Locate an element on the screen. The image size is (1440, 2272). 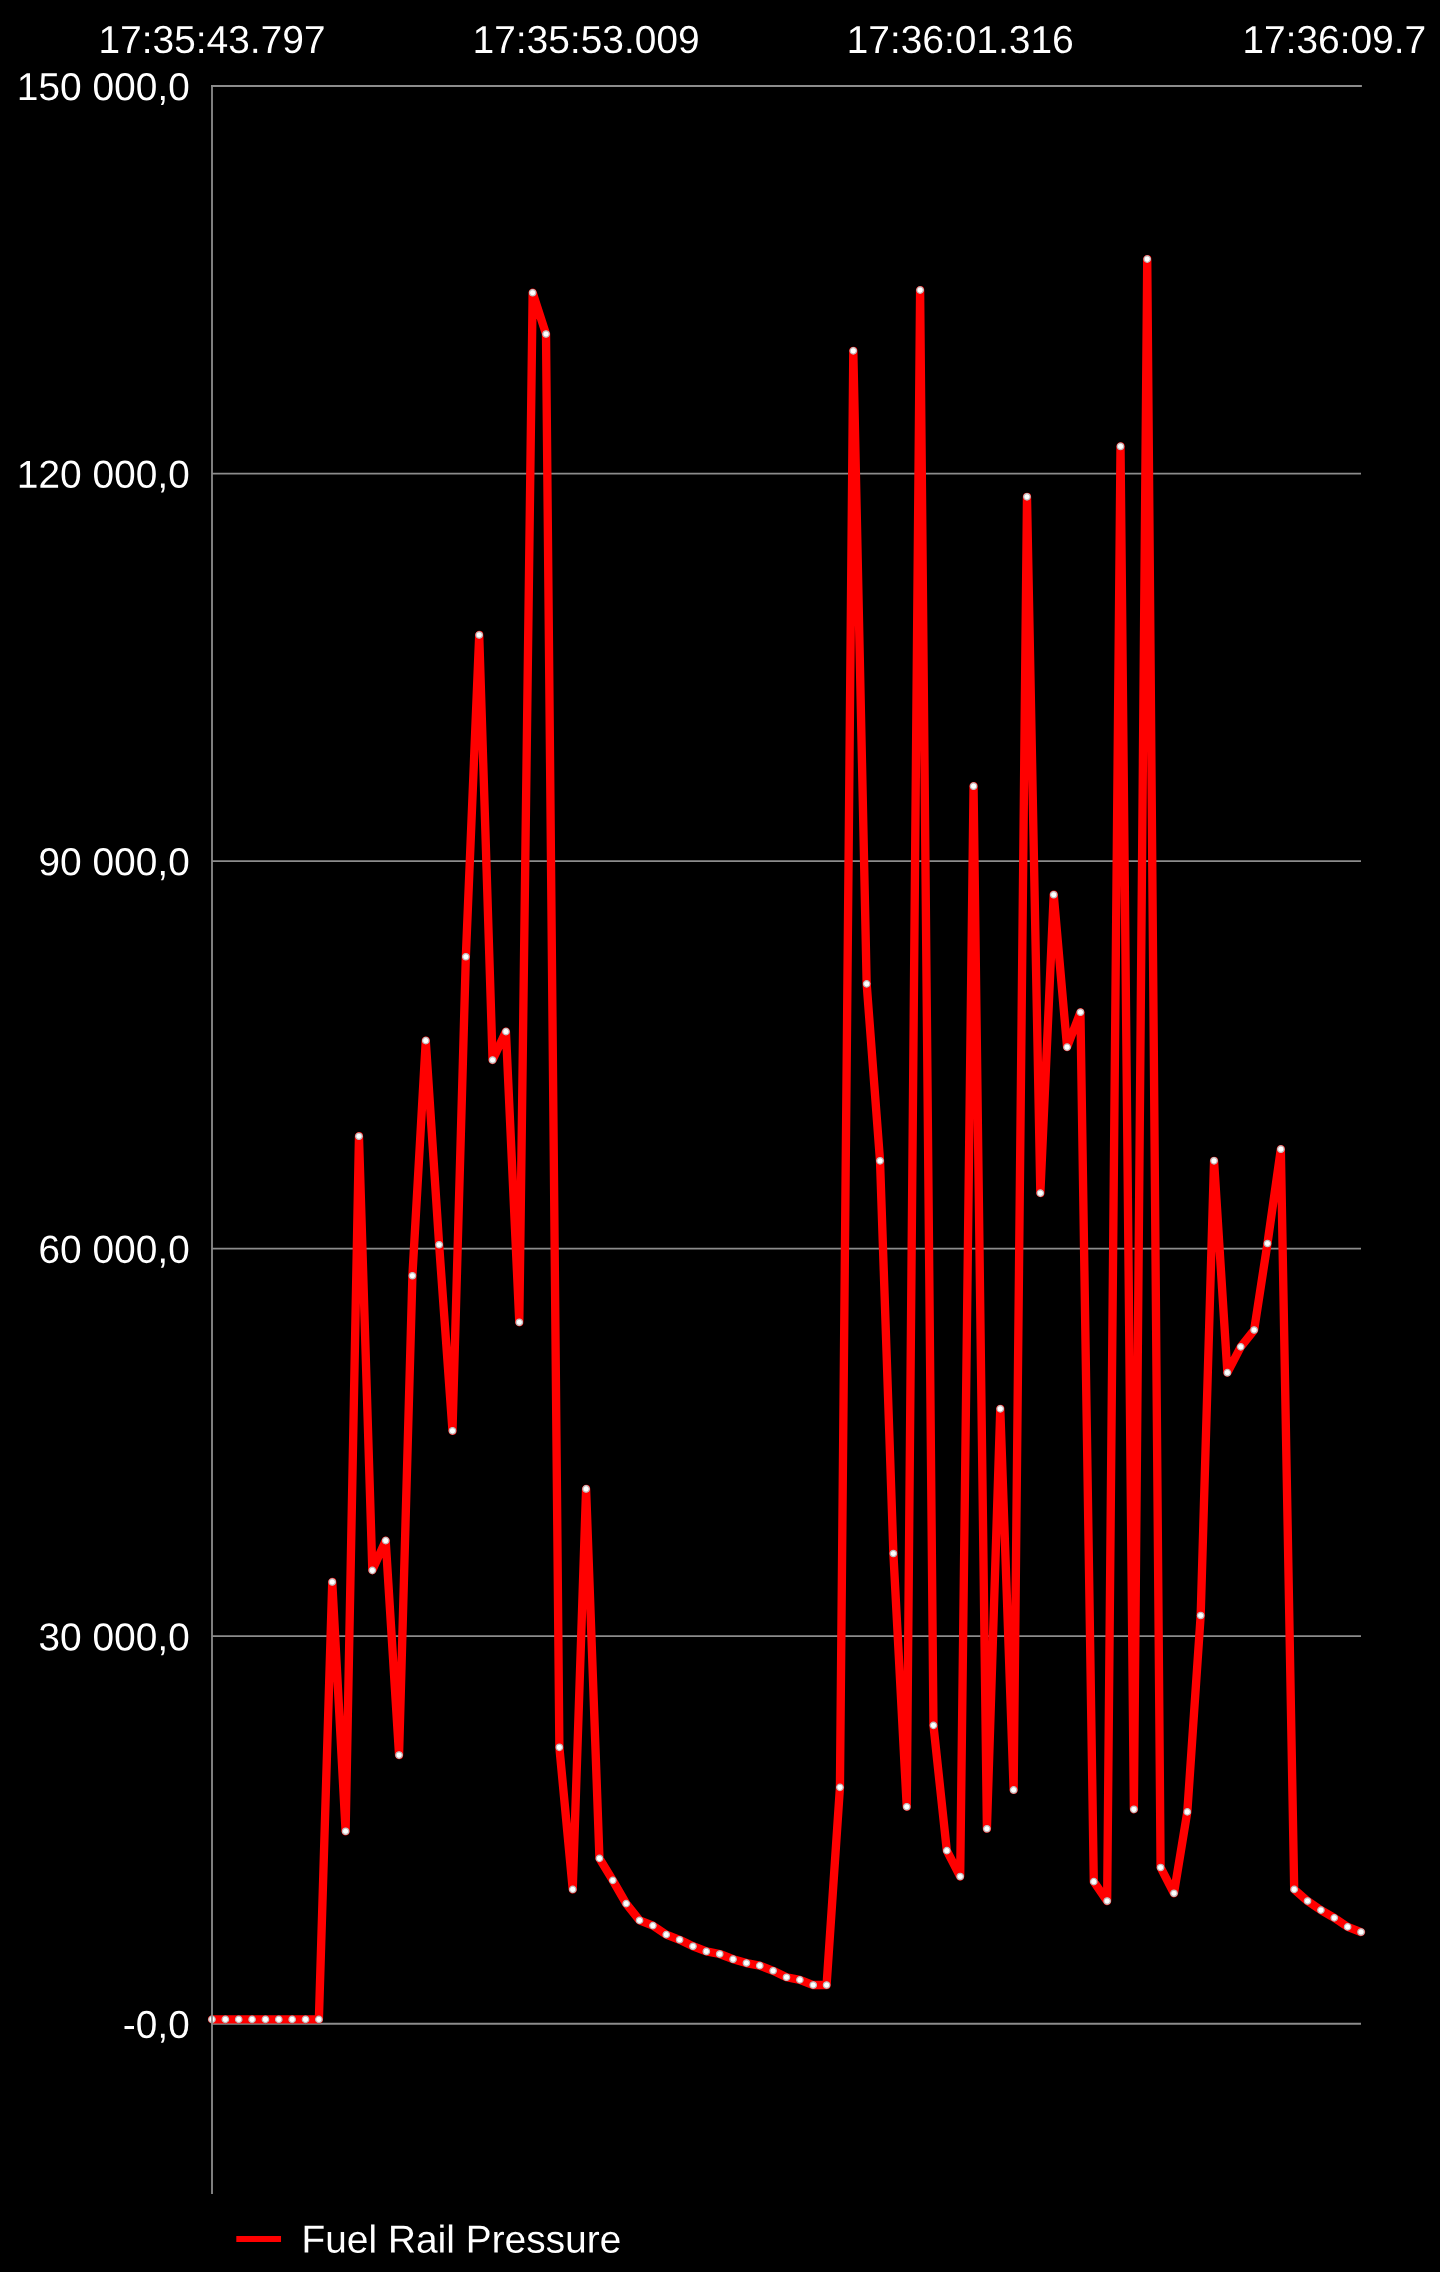
y-tick-label: 60 000,0 is located at coordinates (114, 1251).